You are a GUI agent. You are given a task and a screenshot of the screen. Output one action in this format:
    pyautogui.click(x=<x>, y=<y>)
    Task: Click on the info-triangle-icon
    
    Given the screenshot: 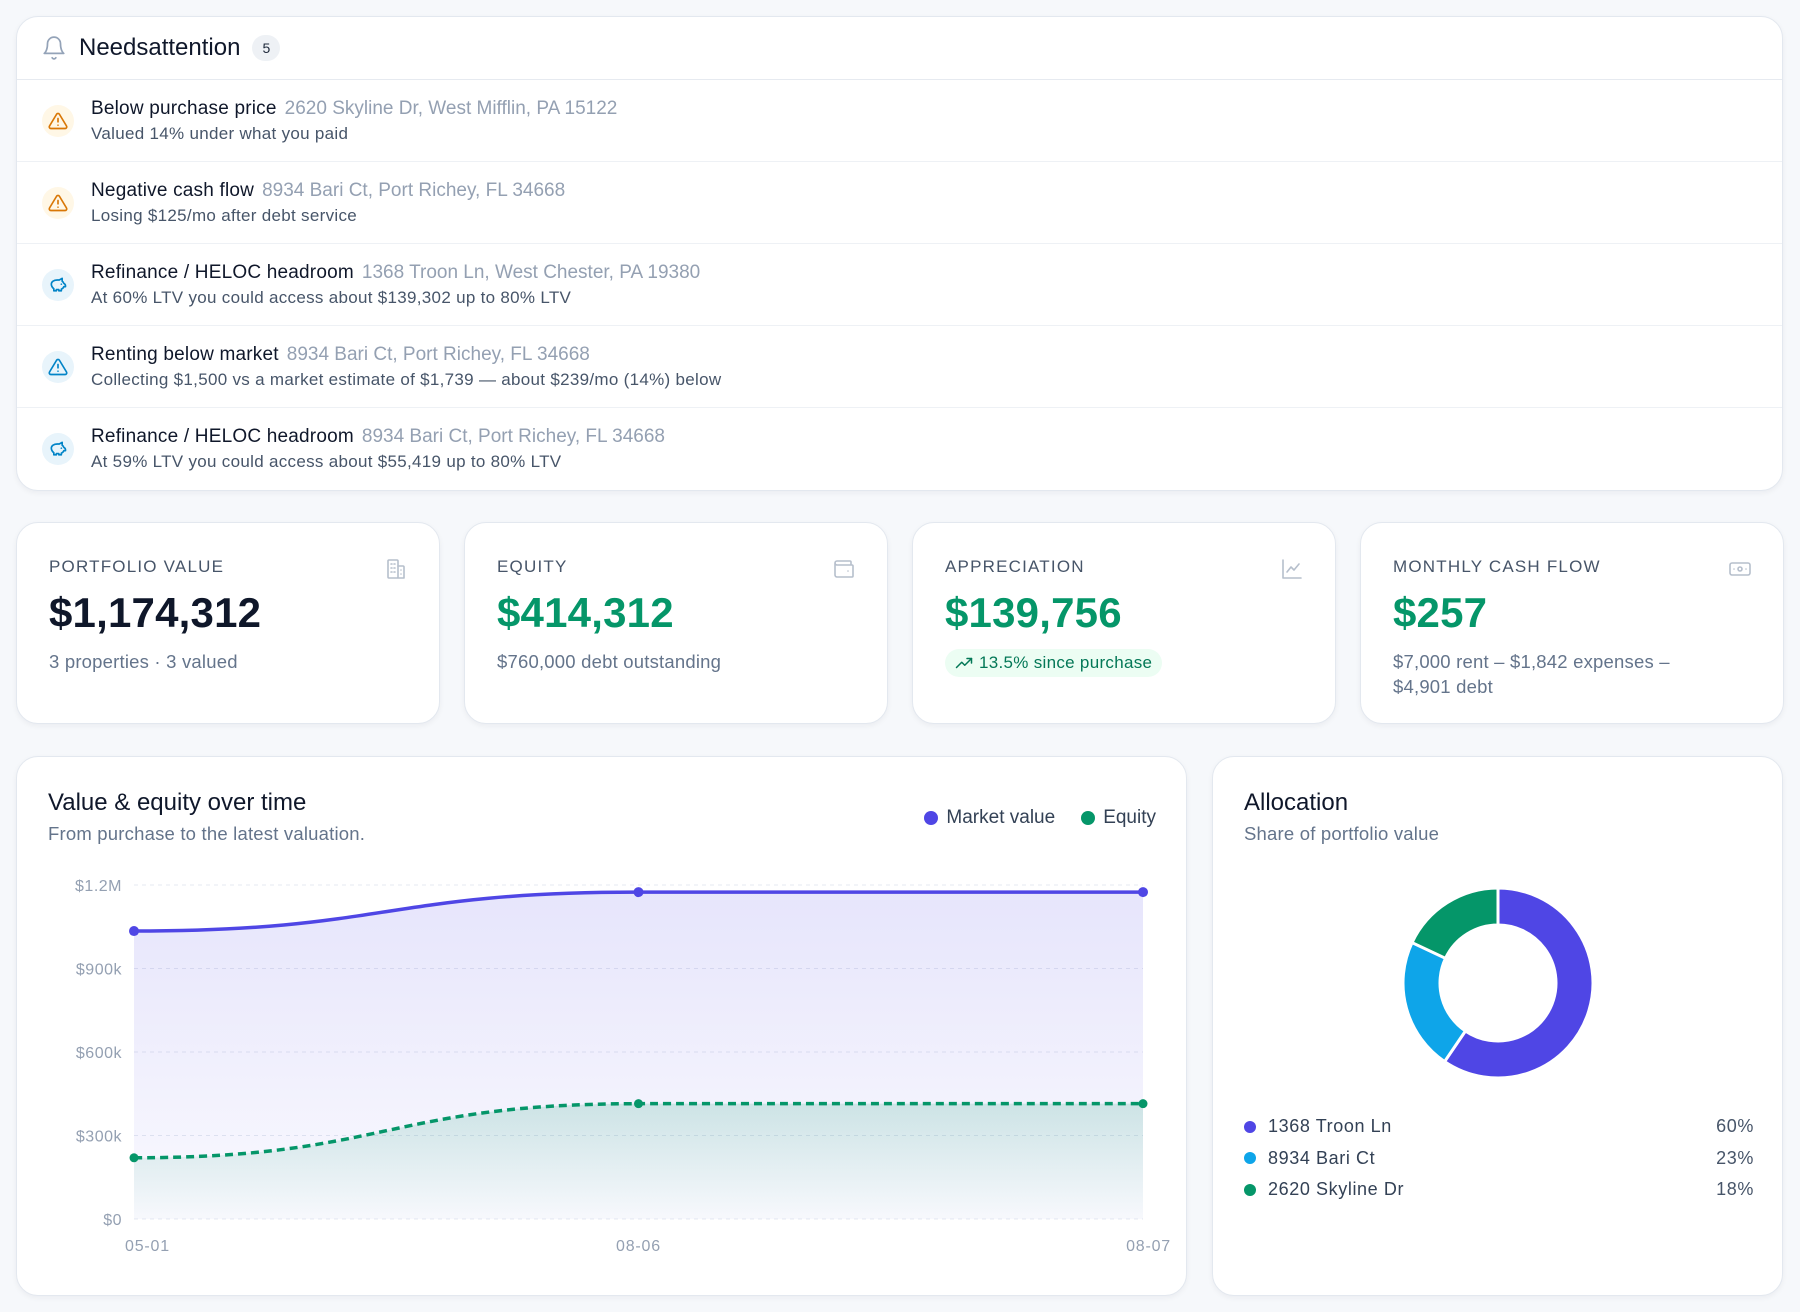 What is the action you would take?
    pyautogui.click(x=58, y=366)
    